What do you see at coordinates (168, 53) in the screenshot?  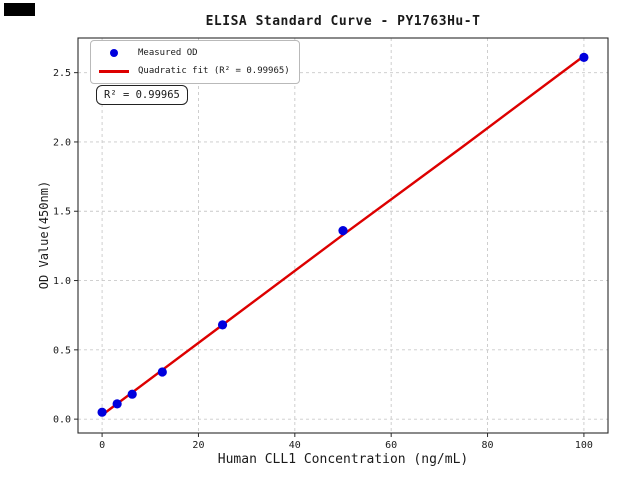 I see `legend-label-measured-od: Measured OD` at bounding box center [168, 53].